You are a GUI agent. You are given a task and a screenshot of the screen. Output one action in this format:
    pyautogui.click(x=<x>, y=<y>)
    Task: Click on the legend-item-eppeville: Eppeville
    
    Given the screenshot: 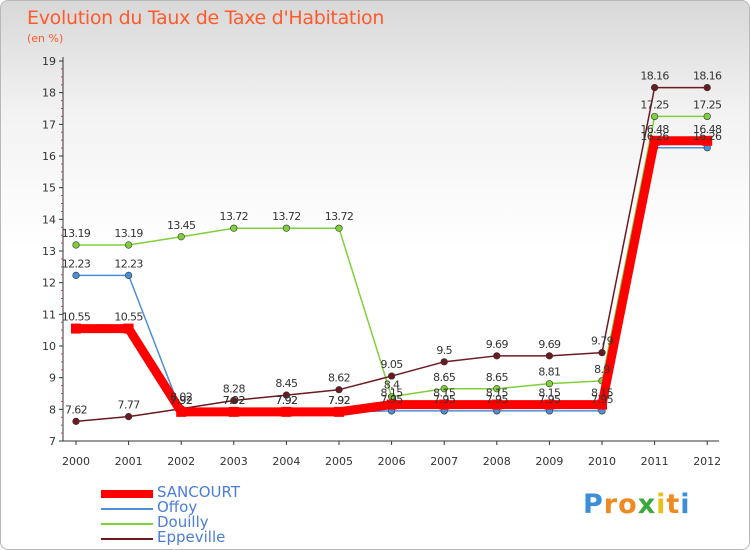 What is the action you would take?
    pyautogui.click(x=226, y=537)
    